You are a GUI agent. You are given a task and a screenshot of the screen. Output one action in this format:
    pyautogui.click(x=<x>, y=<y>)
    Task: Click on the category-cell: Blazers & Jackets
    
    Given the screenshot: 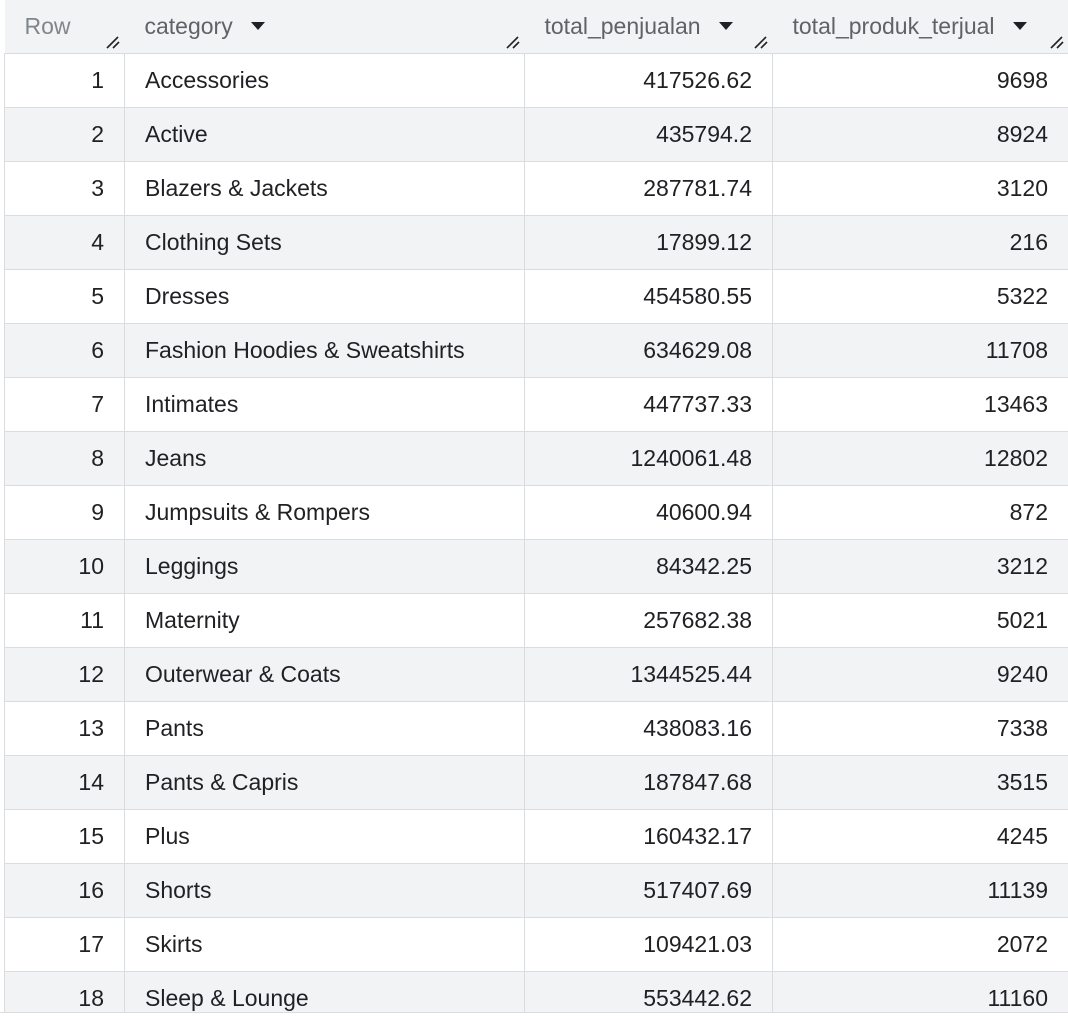 What is the action you would take?
    pyautogui.click(x=324, y=188)
    